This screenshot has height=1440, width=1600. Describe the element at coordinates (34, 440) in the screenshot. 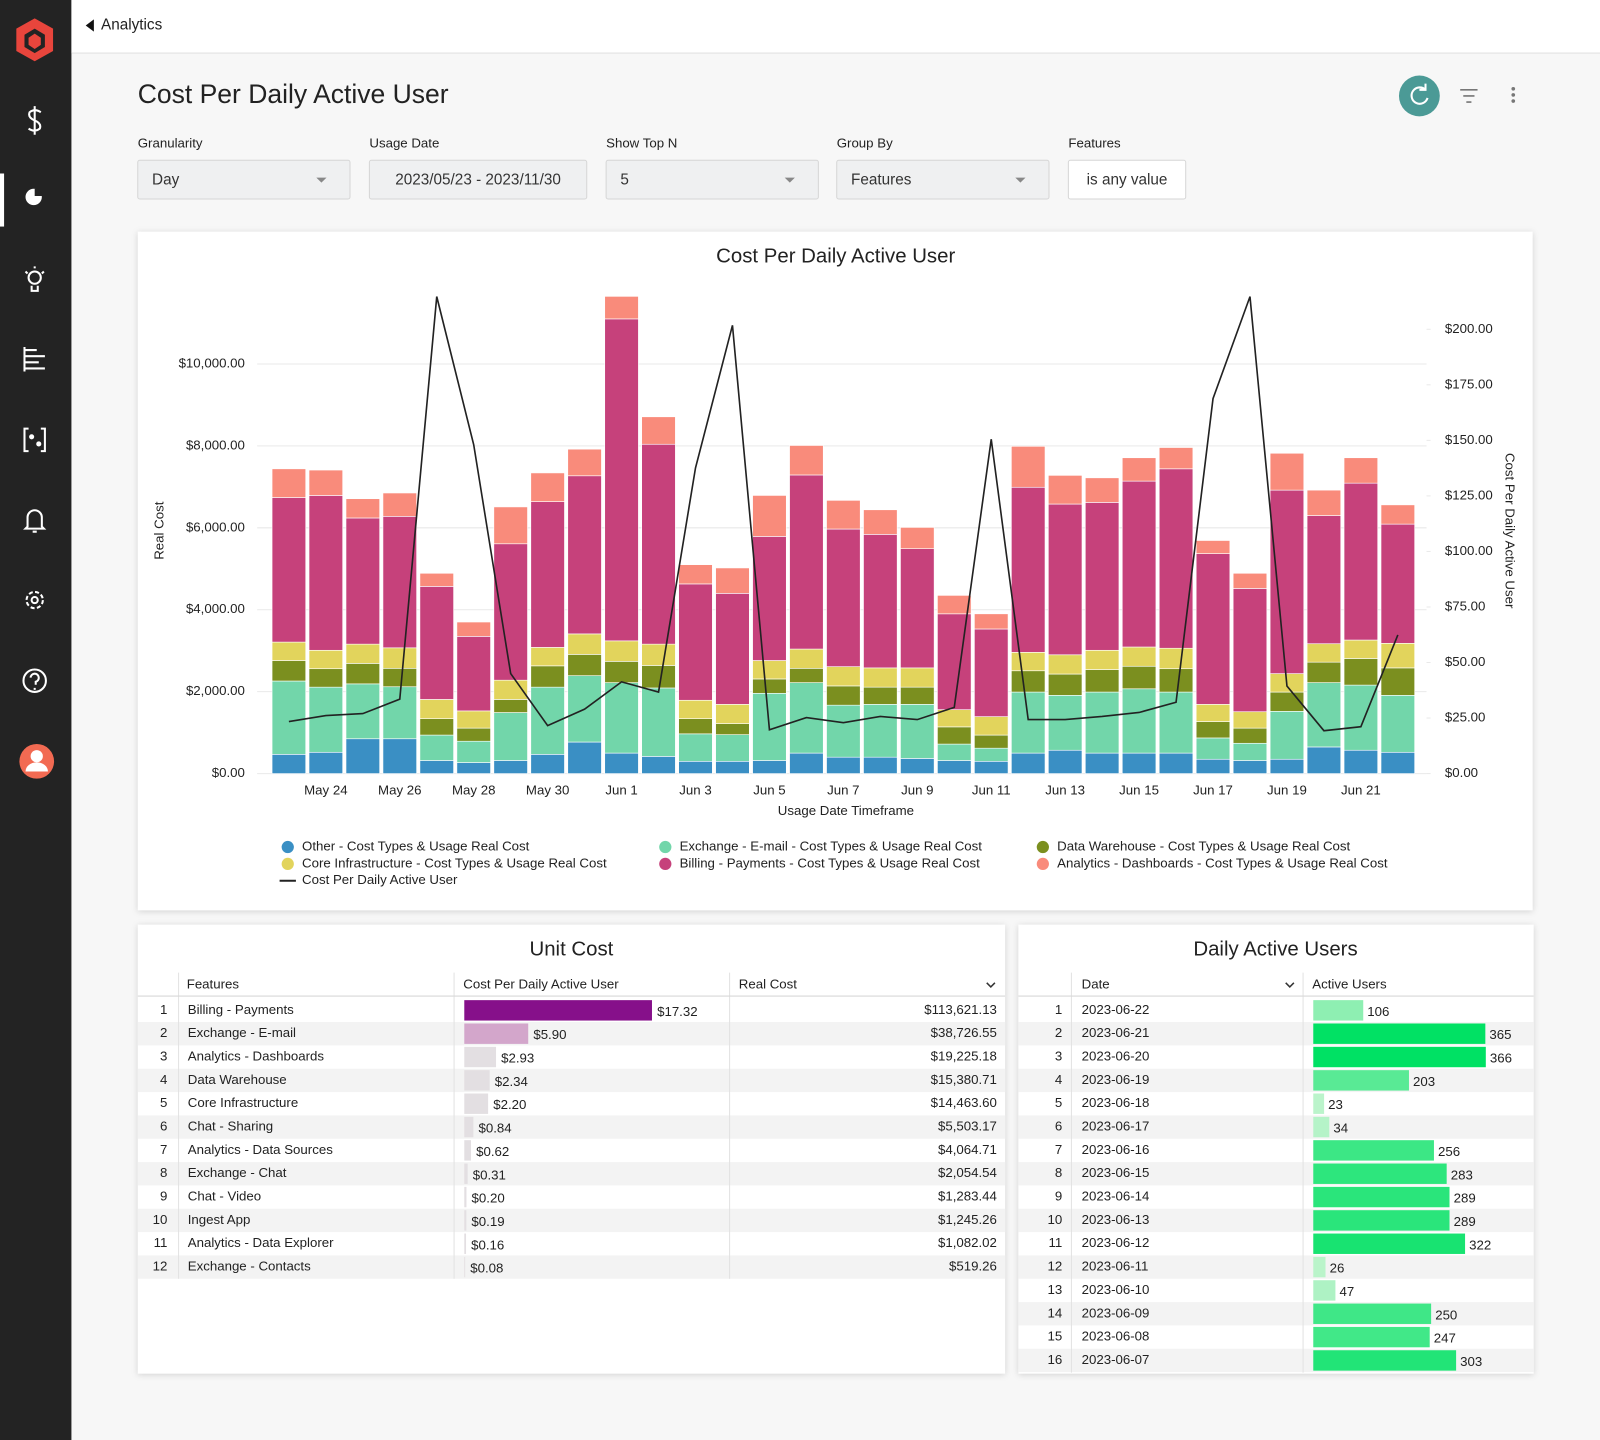

I see `integrations-icon` at that location.